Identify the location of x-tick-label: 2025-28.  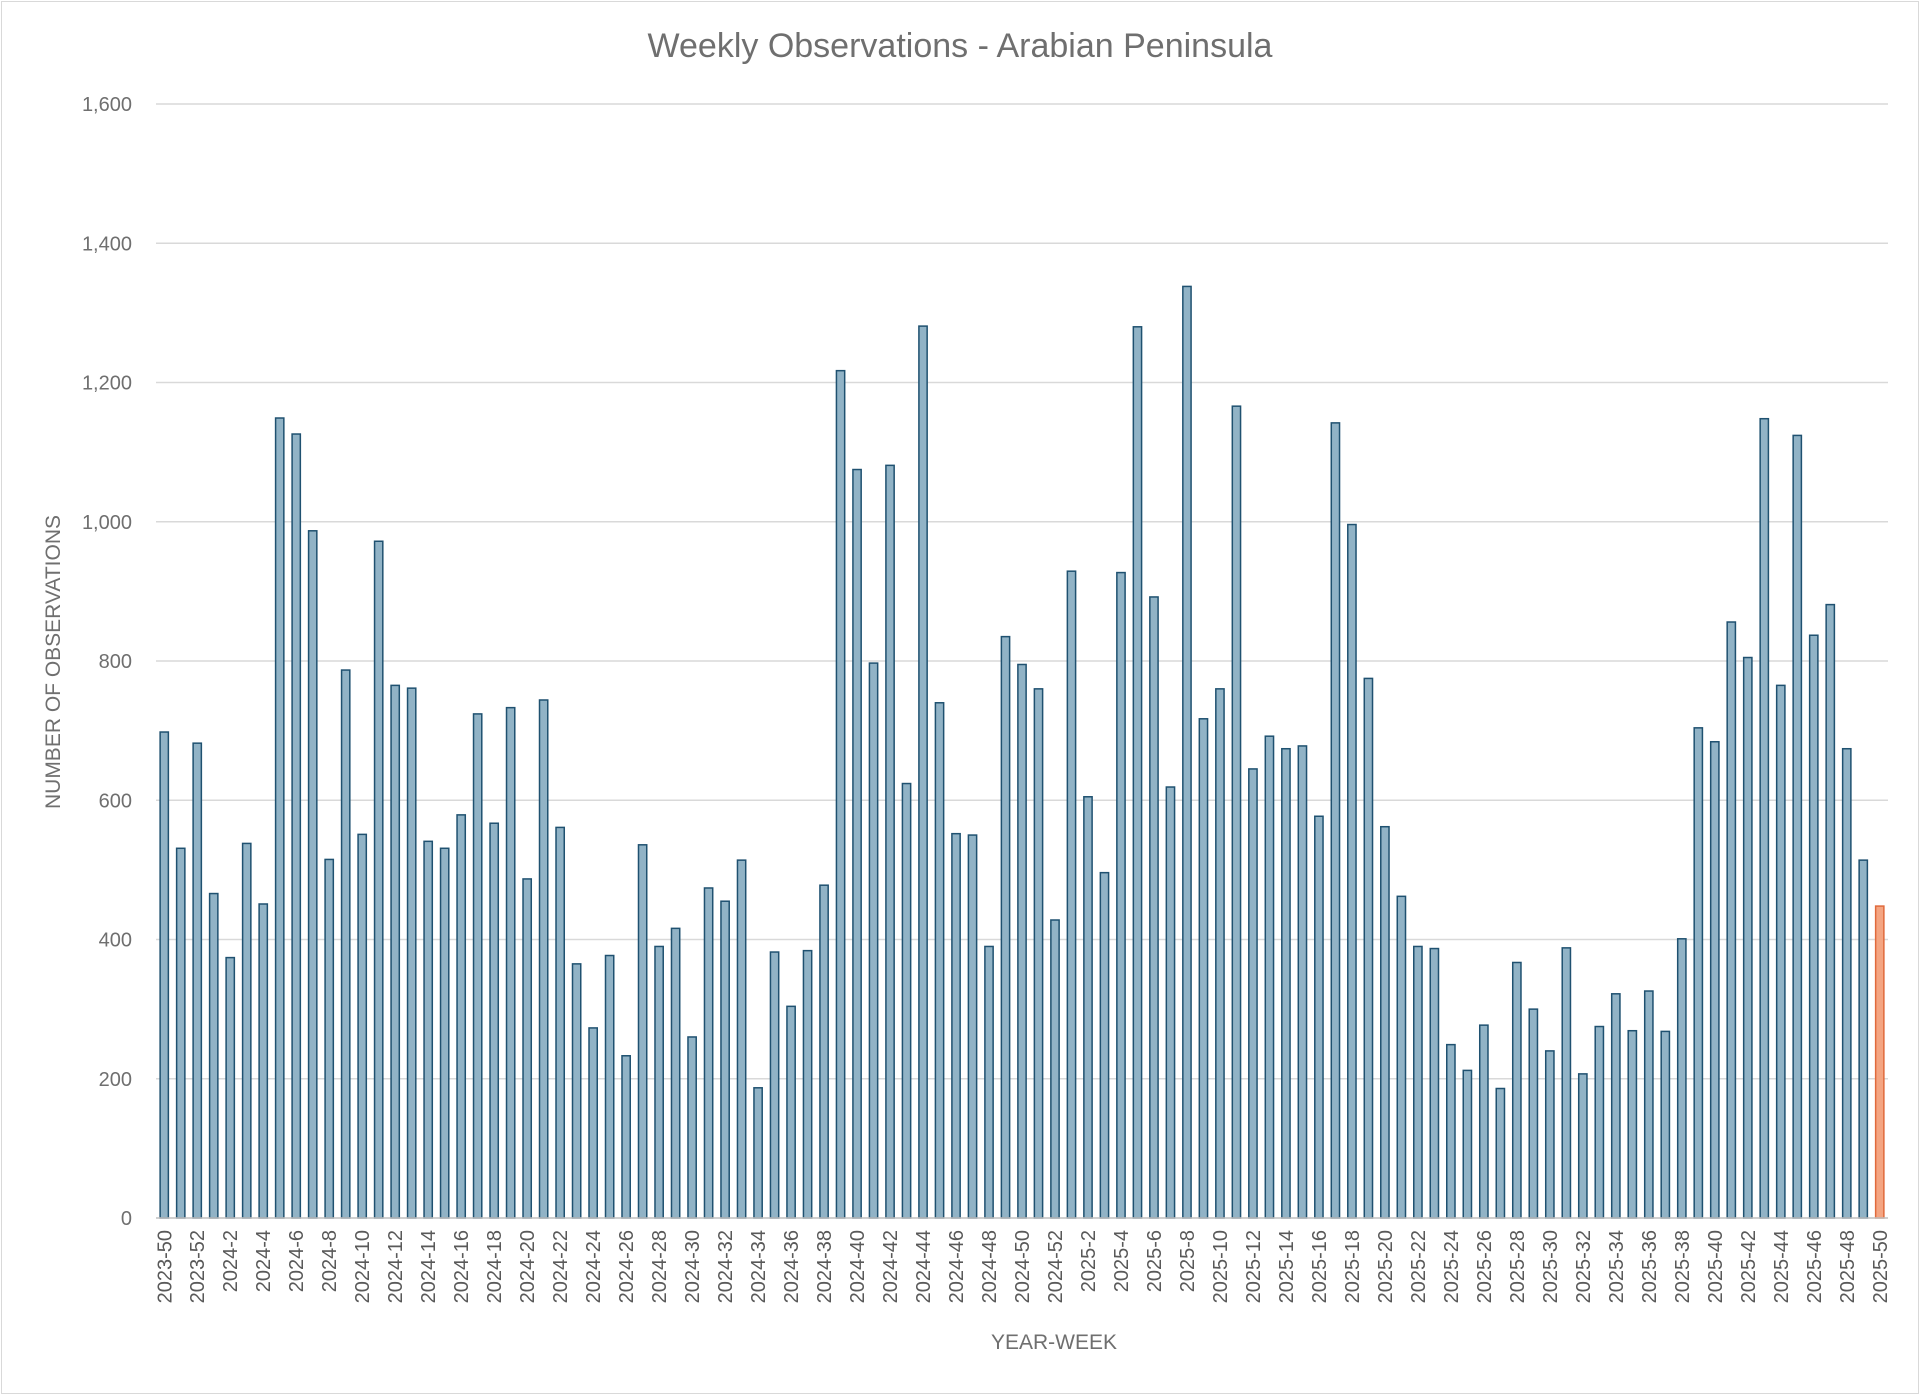
(1518, 1266).